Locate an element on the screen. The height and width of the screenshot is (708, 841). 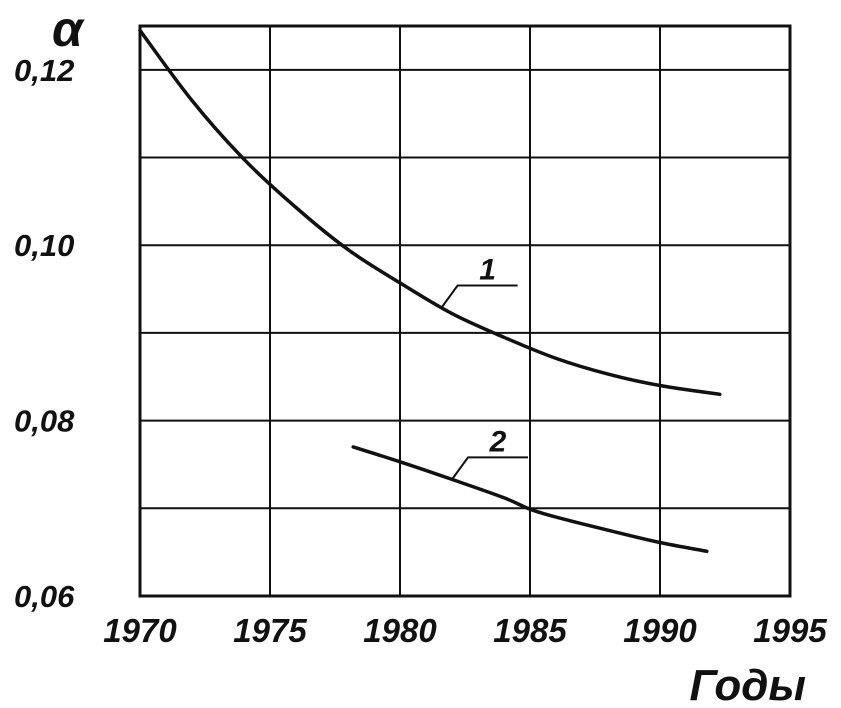
x-tick-label: 1975 is located at coordinates (270, 630).